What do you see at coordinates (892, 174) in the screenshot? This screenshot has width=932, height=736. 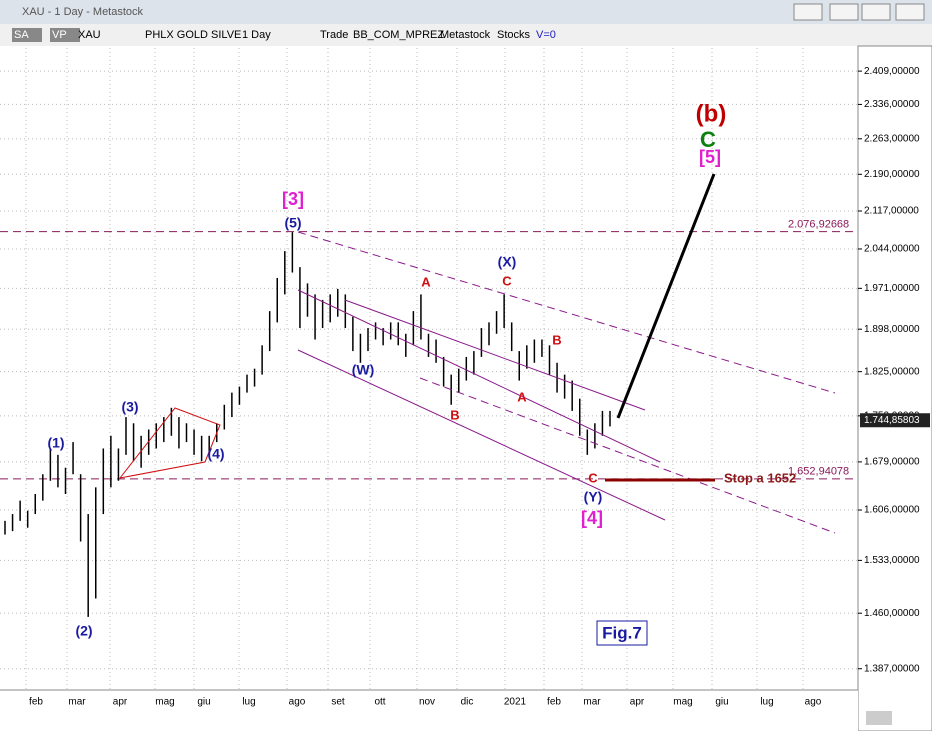 I see `y-tick-label: 2.190,00000` at bounding box center [892, 174].